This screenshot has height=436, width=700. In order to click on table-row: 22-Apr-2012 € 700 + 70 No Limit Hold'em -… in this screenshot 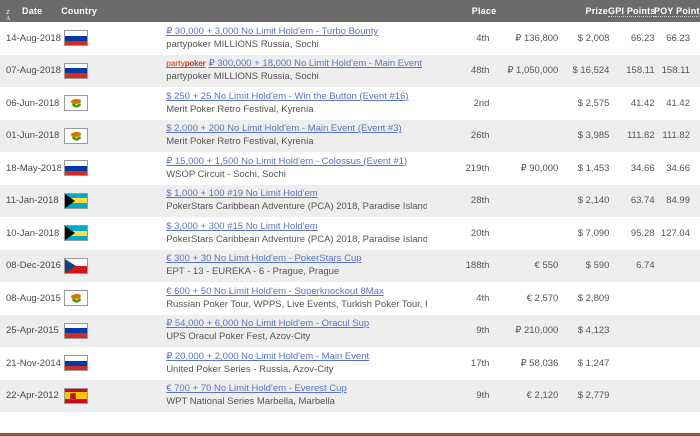, I will do `click(350, 395)`.